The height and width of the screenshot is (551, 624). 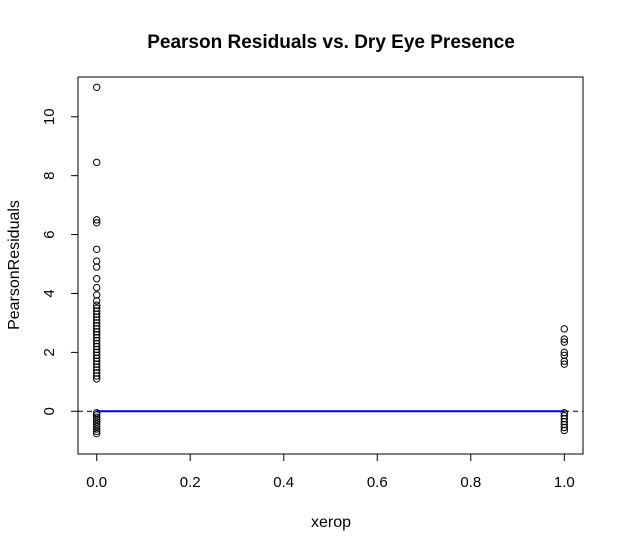 I want to click on x-axis: 0.0 0.2 0.4 0.6 0.8 1.0, so click(x=330, y=472).